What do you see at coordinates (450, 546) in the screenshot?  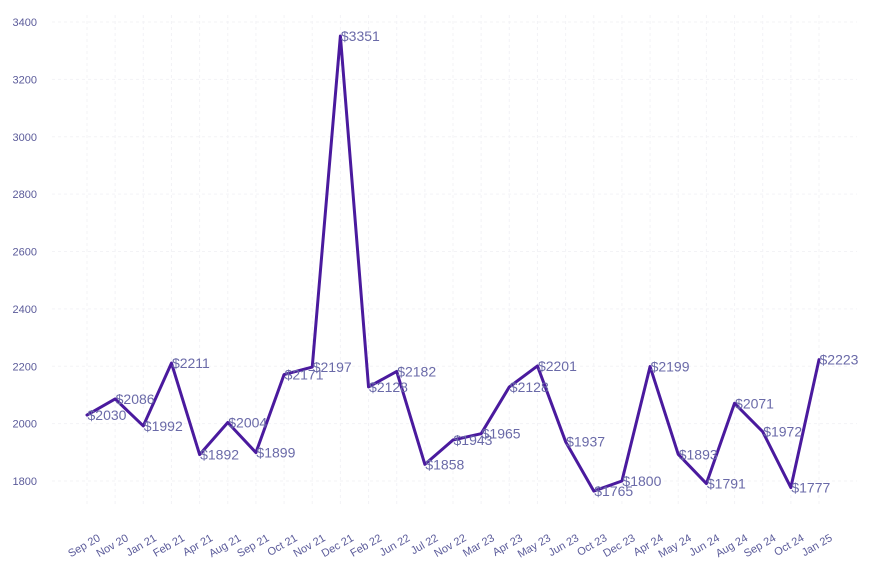 I see `x-tick-label: Nov 22` at bounding box center [450, 546].